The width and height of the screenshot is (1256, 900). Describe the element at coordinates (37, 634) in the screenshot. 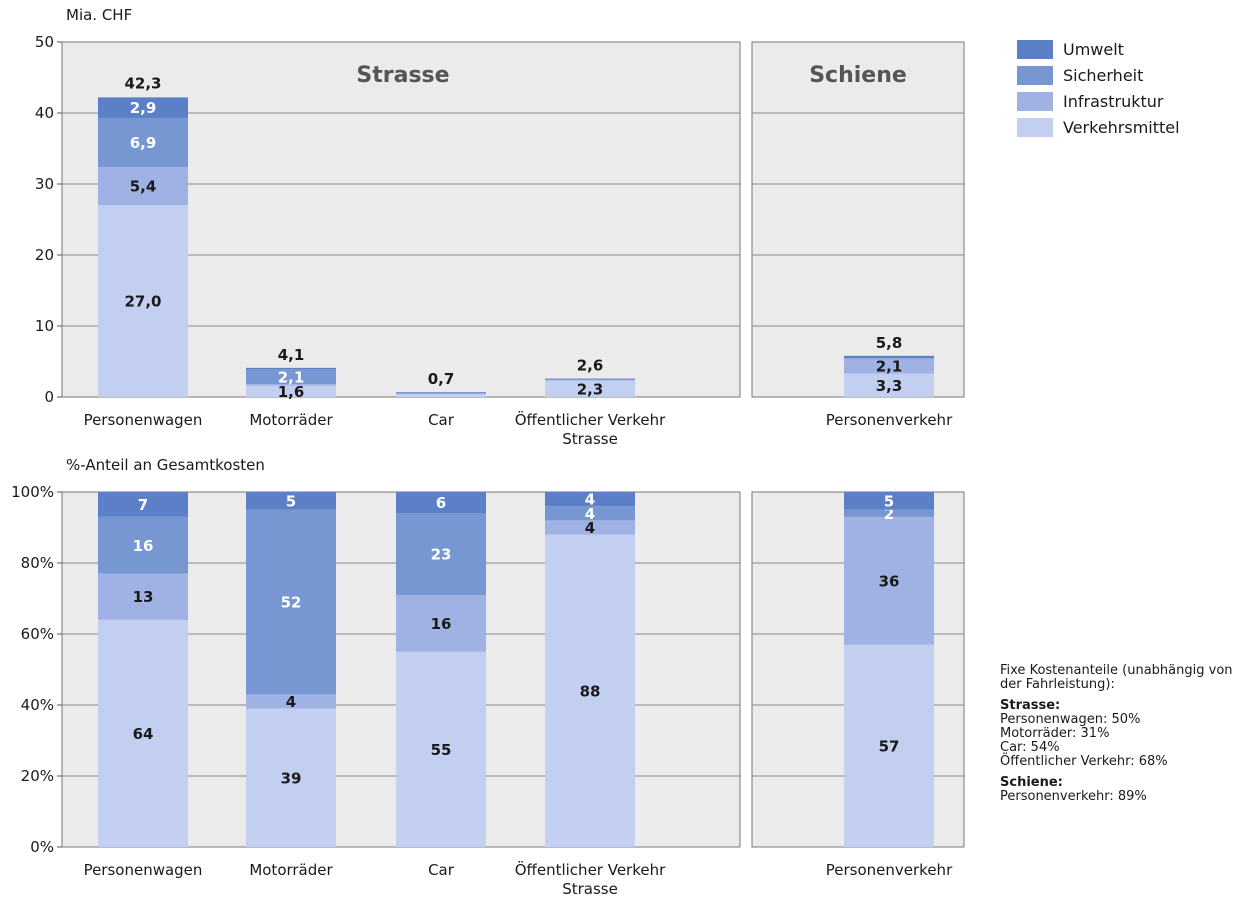

I see `panel-2-ytick-label: 60%` at that location.